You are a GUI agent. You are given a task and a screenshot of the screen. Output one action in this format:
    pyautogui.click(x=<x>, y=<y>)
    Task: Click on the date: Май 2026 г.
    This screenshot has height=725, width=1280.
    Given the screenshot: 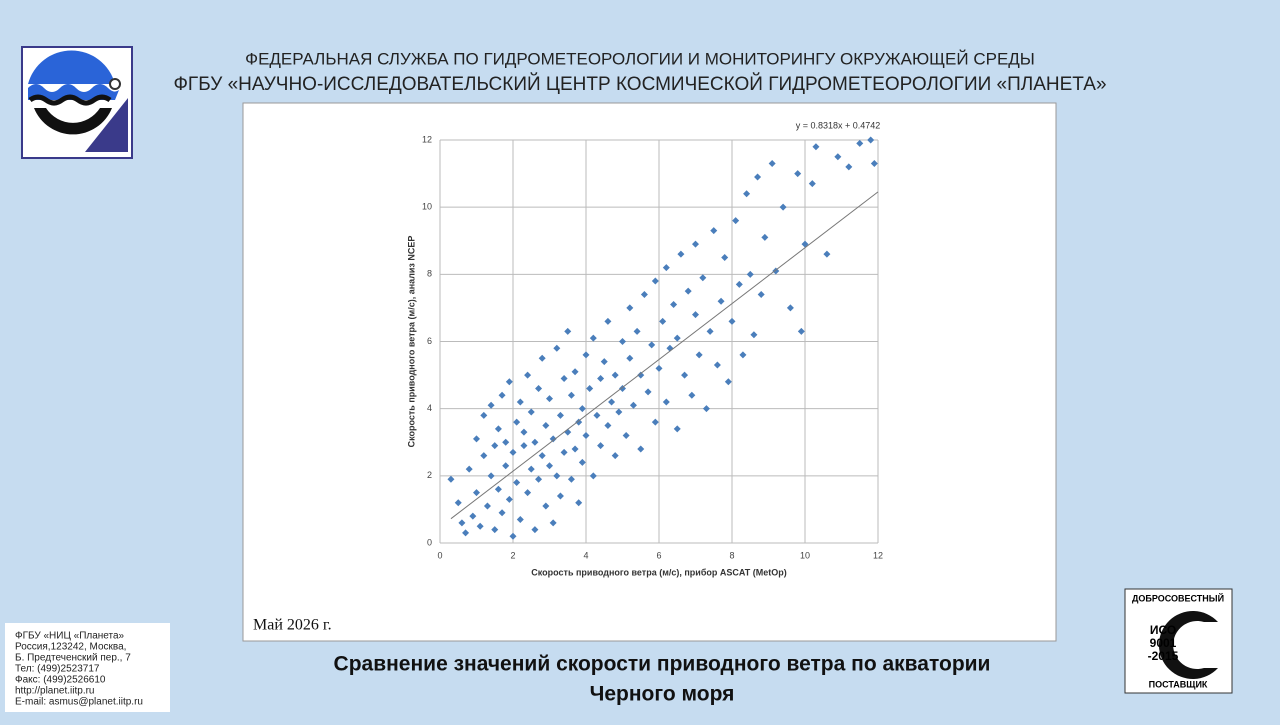 What is the action you would take?
    pyautogui.click(x=292, y=625)
    